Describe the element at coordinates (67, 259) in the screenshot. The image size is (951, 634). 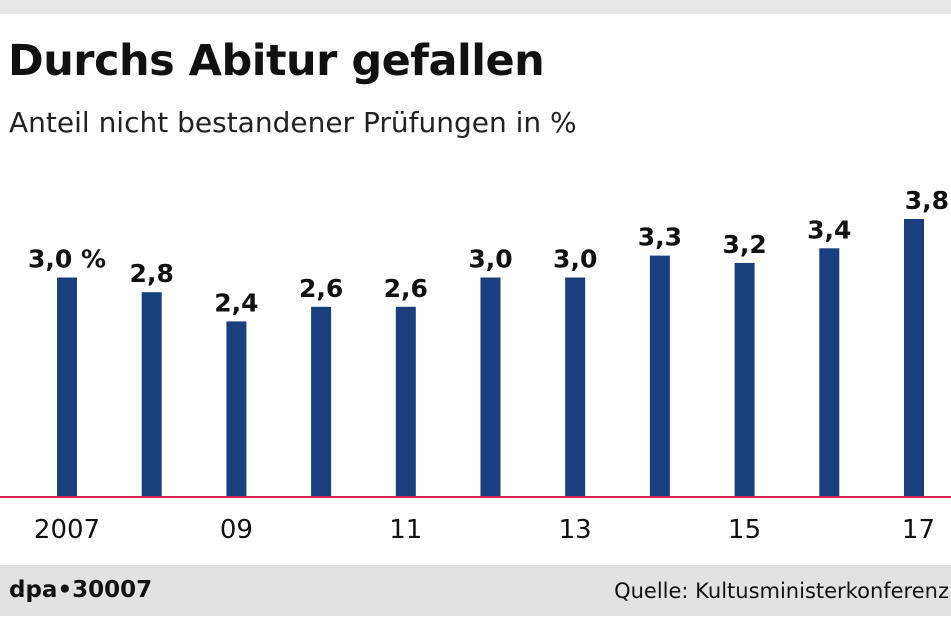
I see `value-label-2007: 3,0 %` at that location.